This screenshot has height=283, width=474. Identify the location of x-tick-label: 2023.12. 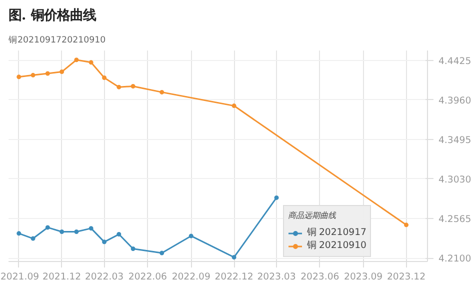
(406, 277).